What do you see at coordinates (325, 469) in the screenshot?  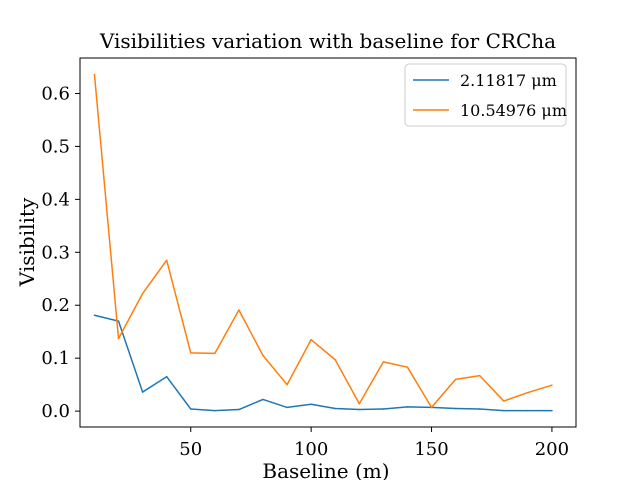 I see `x-axis-title: Baseline (m)` at bounding box center [325, 469].